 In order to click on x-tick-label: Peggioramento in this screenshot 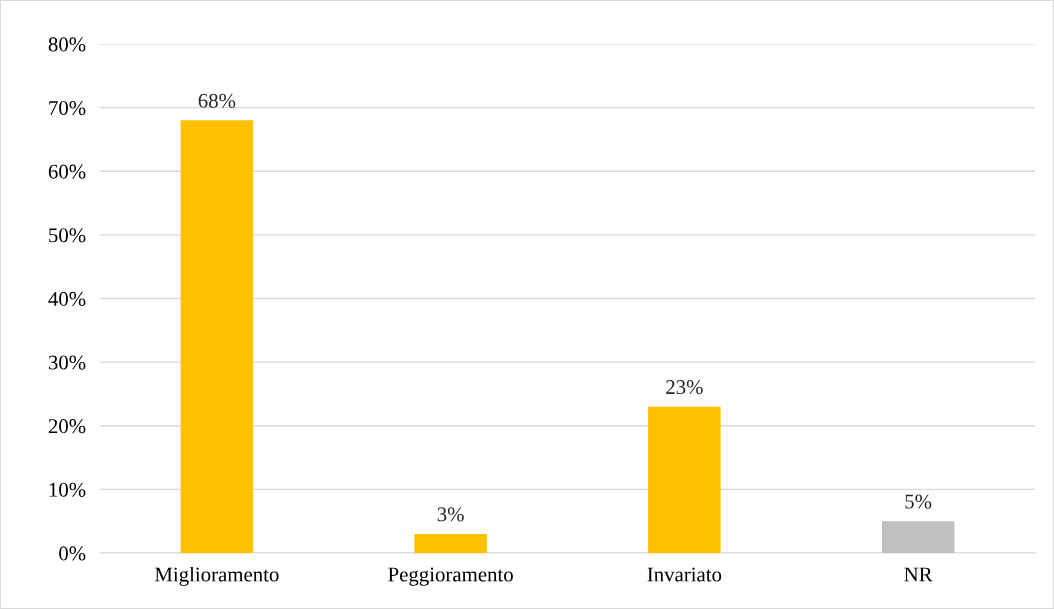, I will do `click(450, 576)`.